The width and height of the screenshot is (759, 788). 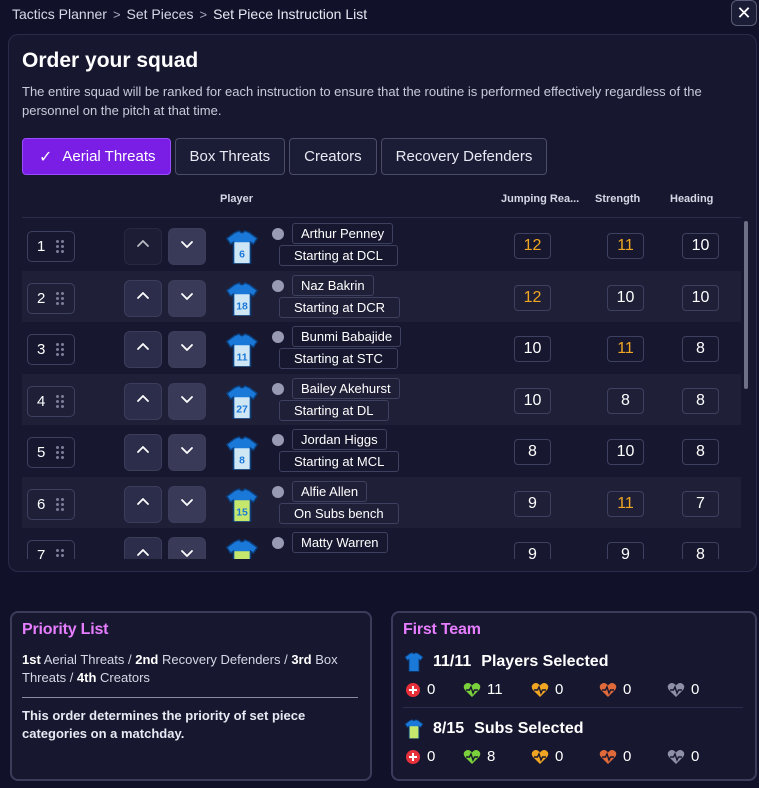 What do you see at coordinates (160, 14) in the screenshot?
I see `breadcrumb-set-pieces: Set Pieces` at bounding box center [160, 14].